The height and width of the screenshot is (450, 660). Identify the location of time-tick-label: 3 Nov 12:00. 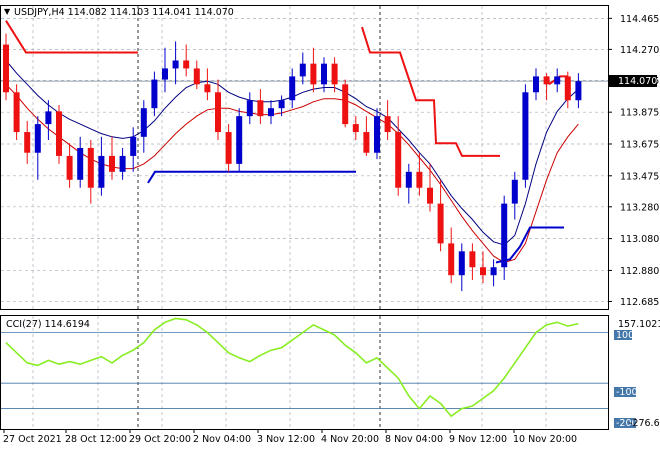
(286, 439).